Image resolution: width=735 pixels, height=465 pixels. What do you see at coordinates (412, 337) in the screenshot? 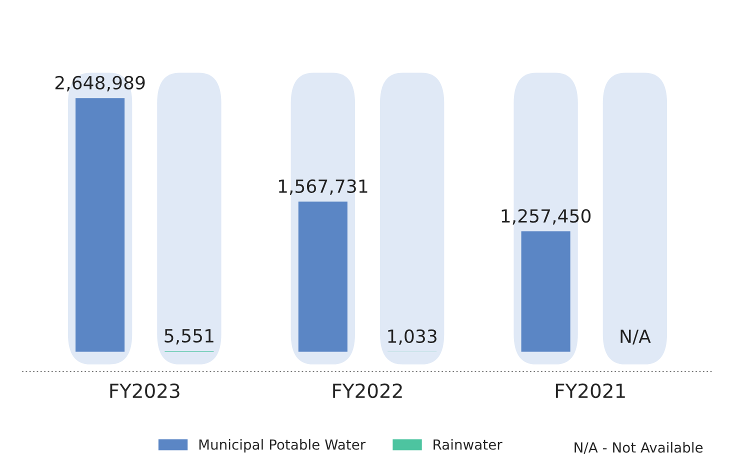
I see `data-label: 1,033` at bounding box center [412, 337].